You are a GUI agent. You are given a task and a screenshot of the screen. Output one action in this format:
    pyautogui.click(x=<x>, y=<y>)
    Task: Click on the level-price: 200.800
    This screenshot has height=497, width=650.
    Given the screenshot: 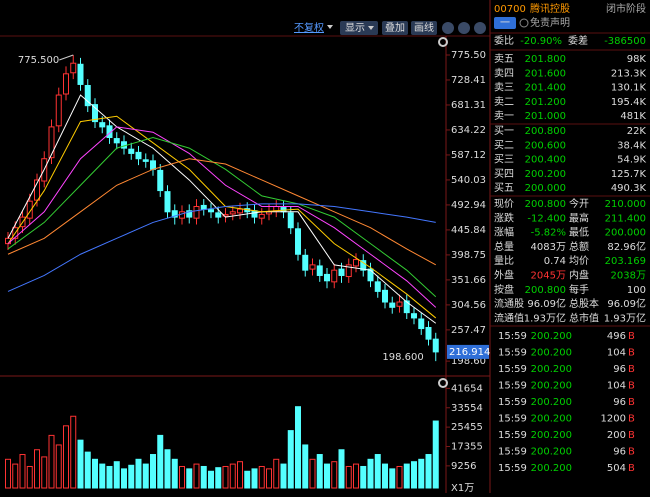 What is the action you would take?
    pyautogui.click(x=545, y=131)
    